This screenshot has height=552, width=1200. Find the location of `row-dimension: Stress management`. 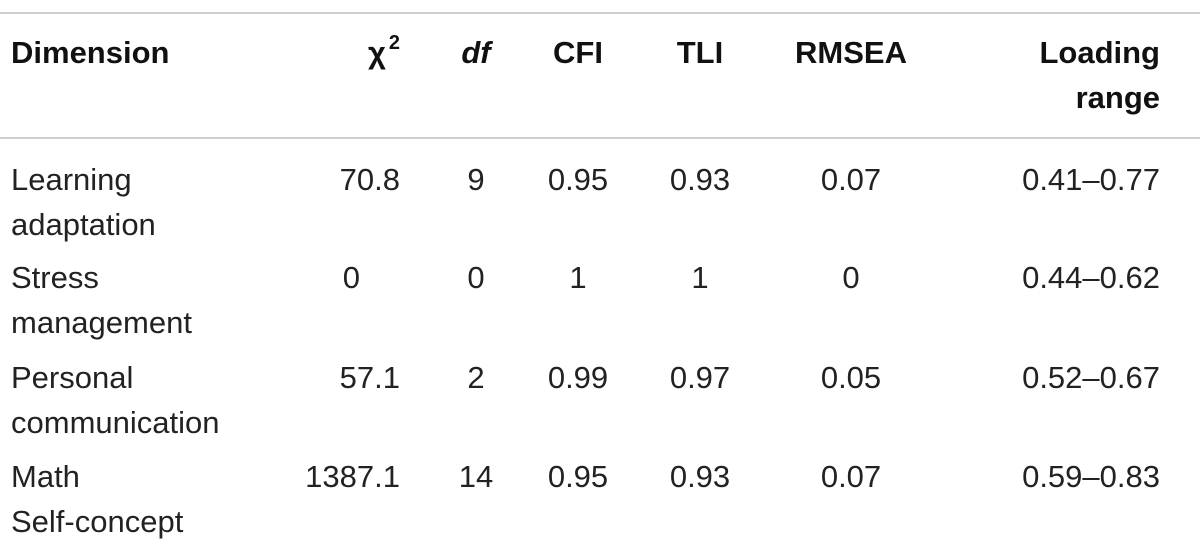

row-dimension: Stress management is located at coordinates (151, 300).